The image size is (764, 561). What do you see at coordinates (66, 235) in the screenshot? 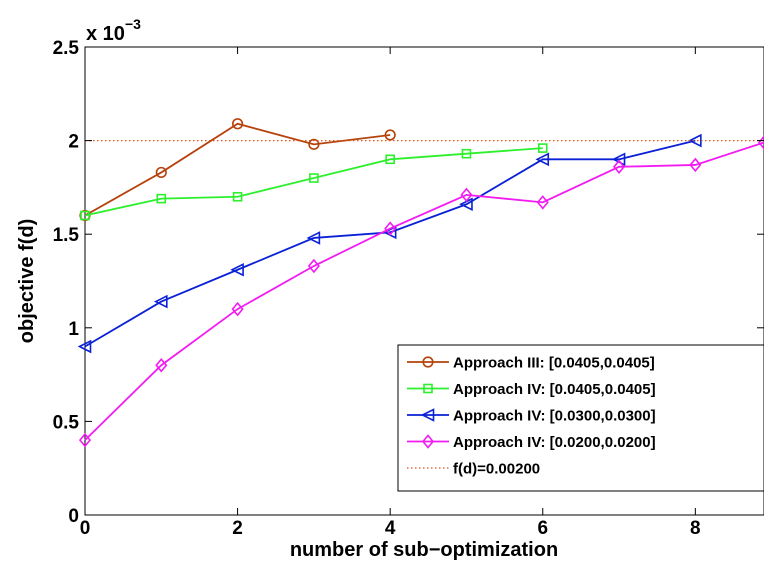
I see `y-tick-label: 1.5` at bounding box center [66, 235].